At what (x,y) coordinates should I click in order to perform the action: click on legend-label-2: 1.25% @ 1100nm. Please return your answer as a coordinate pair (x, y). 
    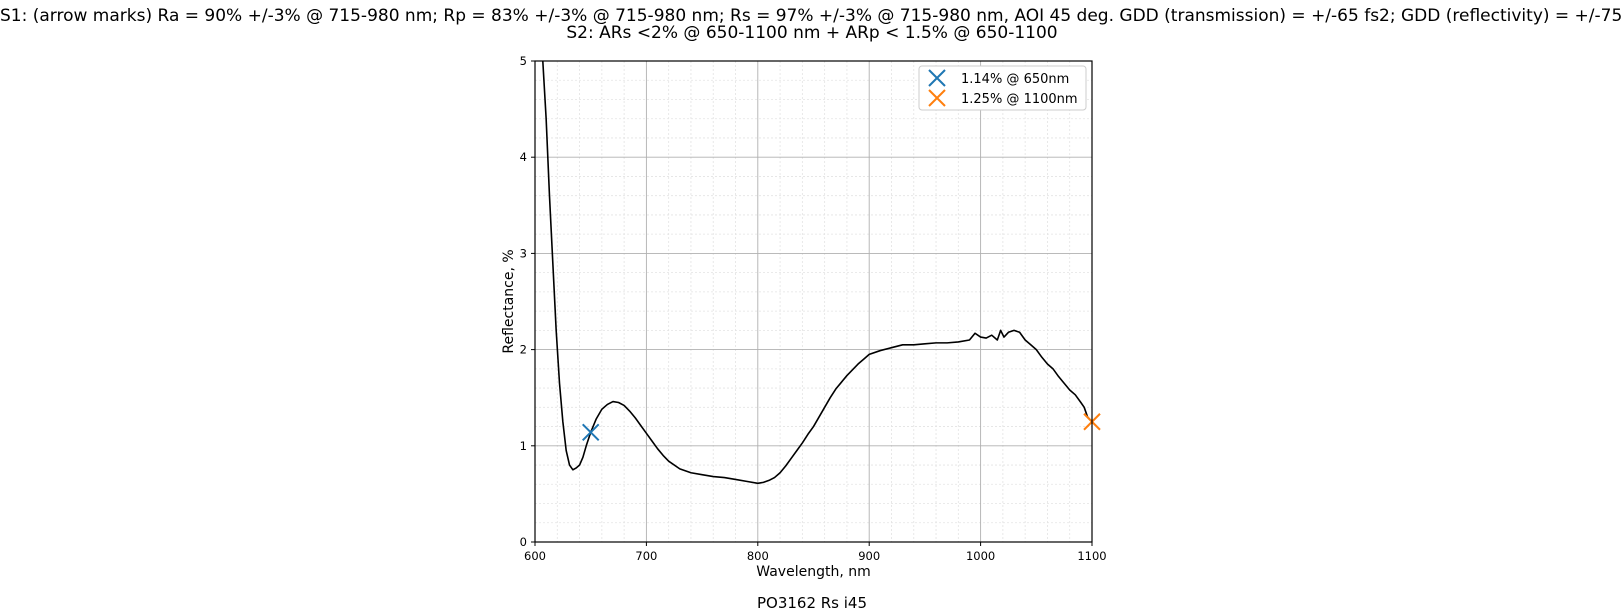
    Looking at the image, I should click on (1019, 99).